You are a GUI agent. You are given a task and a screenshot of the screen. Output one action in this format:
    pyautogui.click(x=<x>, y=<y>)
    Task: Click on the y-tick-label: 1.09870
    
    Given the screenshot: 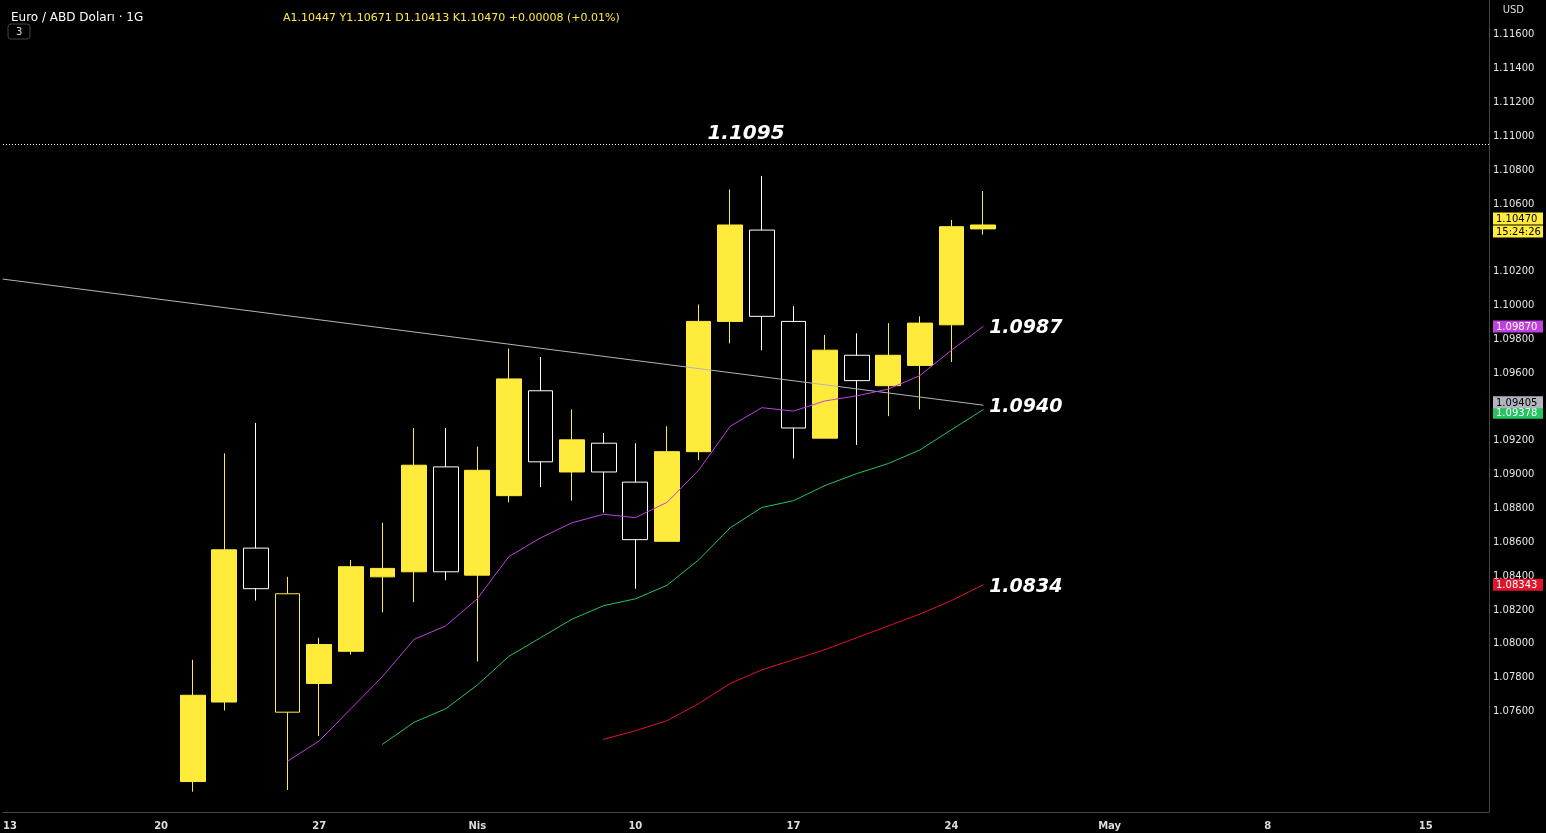 What is the action you would take?
    pyautogui.click(x=1517, y=326)
    